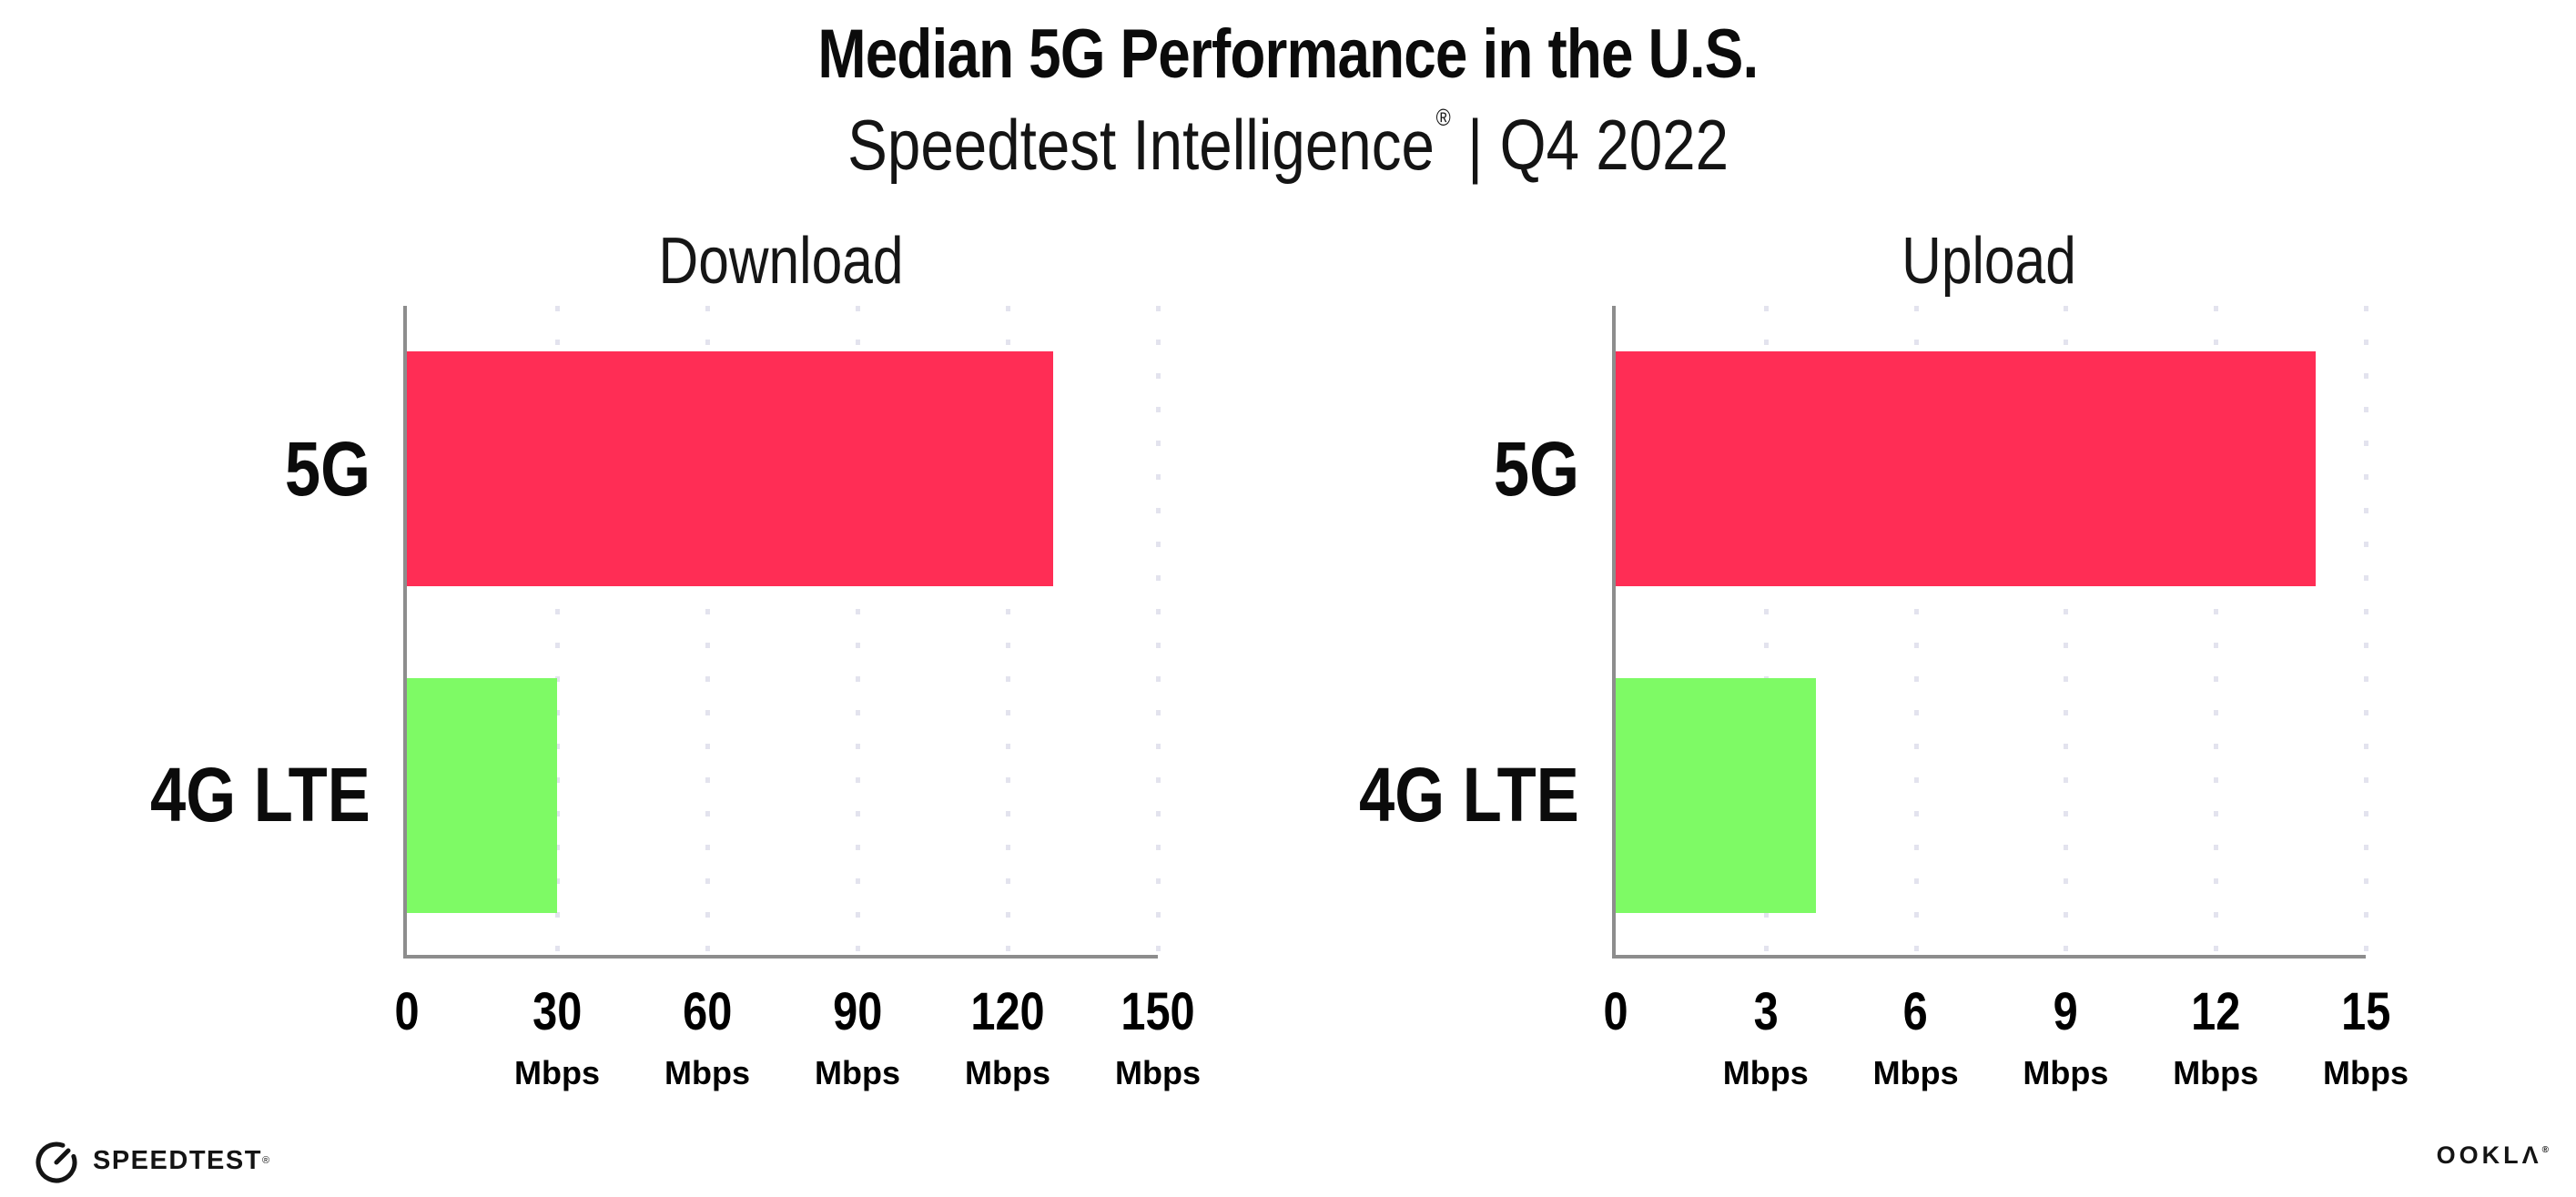 The height and width of the screenshot is (1197, 2576). What do you see at coordinates (2065, 1011) in the screenshot?
I see `x-tick-value: 9` at bounding box center [2065, 1011].